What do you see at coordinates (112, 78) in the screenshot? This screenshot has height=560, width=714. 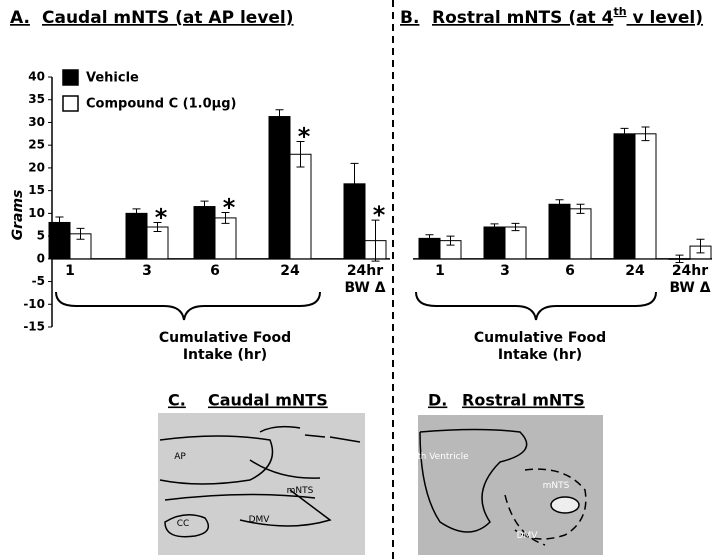 I see `legend-label: Vehicle` at bounding box center [112, 78].